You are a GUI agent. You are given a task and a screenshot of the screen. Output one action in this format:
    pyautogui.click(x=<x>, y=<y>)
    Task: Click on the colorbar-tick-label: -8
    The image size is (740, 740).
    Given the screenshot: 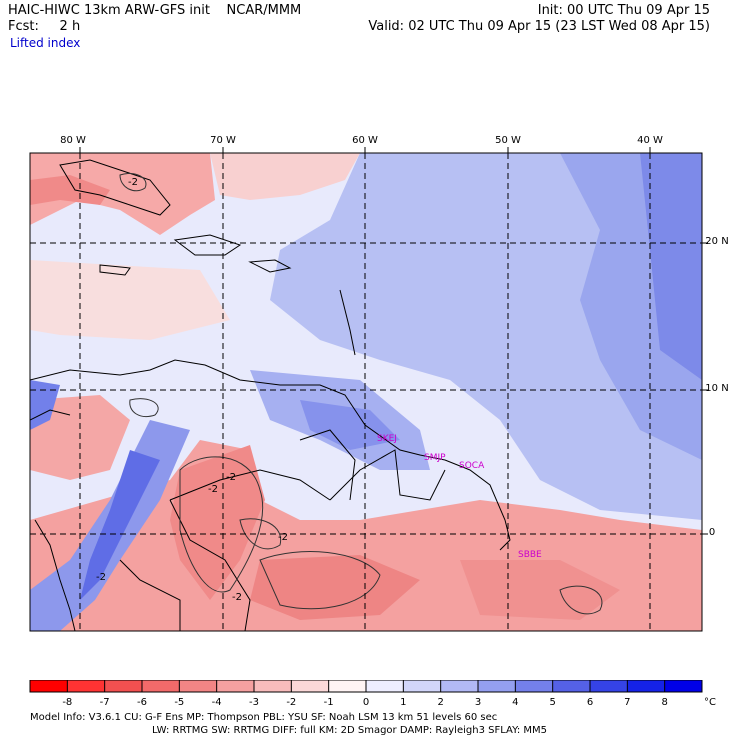 What is the action you would take?
    pyautogui.click(x=67, y=702)
    